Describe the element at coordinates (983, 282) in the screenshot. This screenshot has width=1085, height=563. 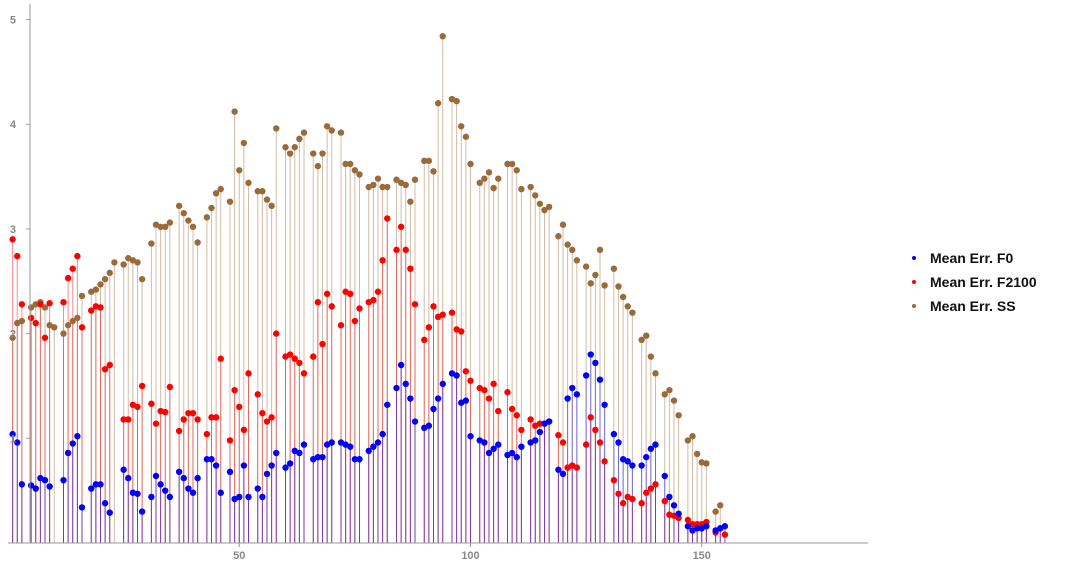
I see `legend-label: Mean Err. F2100` at that location.